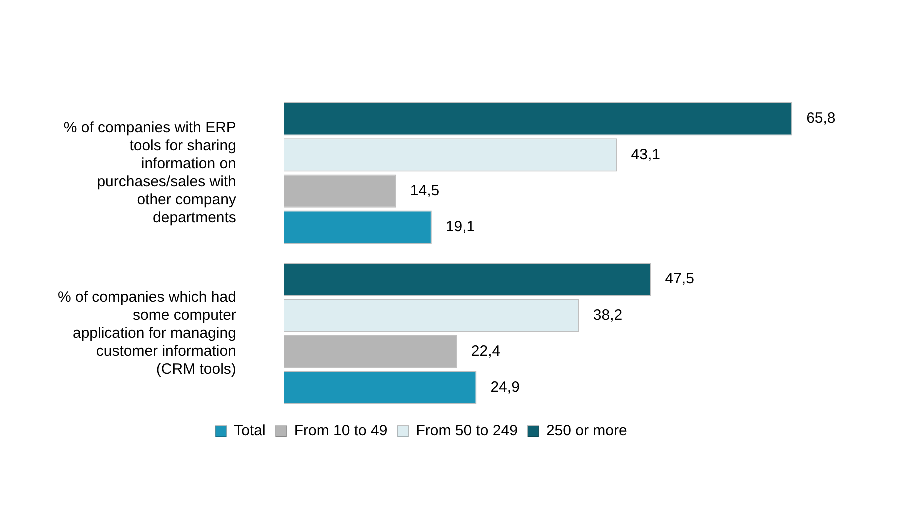 This screenshot has height=516, width=908. I want to click on data-label: 19,1, so click(461, 227).